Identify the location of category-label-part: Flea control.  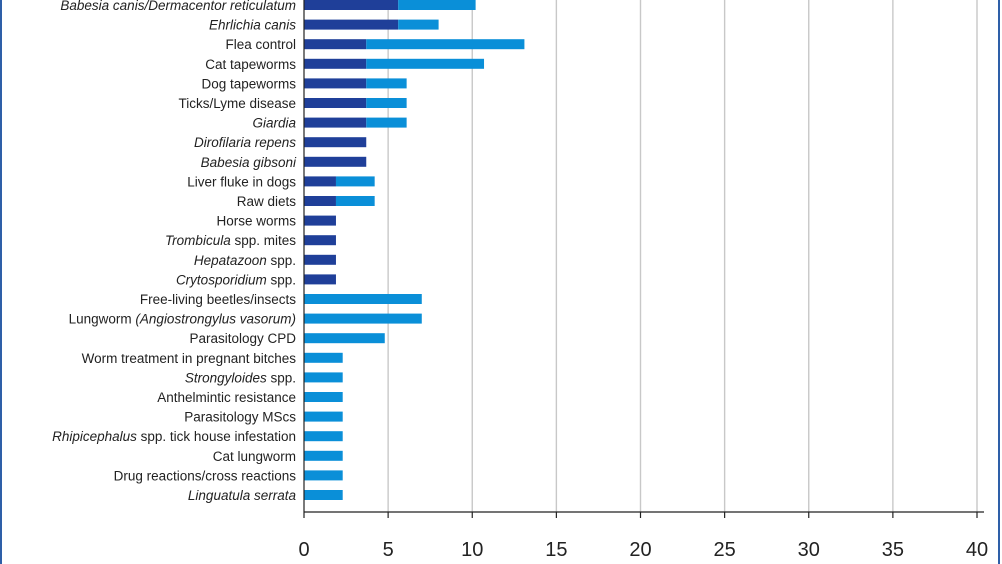
(260, 44).